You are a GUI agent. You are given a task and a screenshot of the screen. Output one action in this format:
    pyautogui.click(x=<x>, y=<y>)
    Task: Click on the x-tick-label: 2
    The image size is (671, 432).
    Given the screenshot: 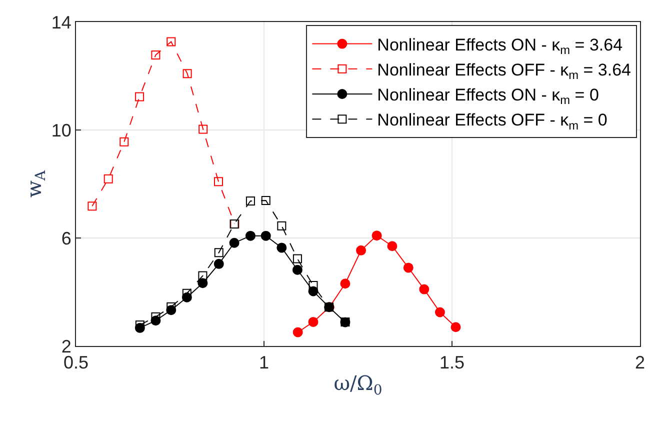 What is the action you would take?
    pyautogui.click(x=640, y=362)
    